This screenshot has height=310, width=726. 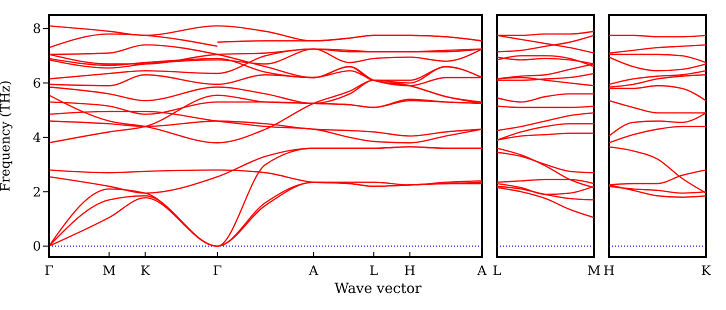 What do you see at coordinates (36, 84) in the screenshot?
I see `y-tick-label: 6` at bounding box center [36, 84].